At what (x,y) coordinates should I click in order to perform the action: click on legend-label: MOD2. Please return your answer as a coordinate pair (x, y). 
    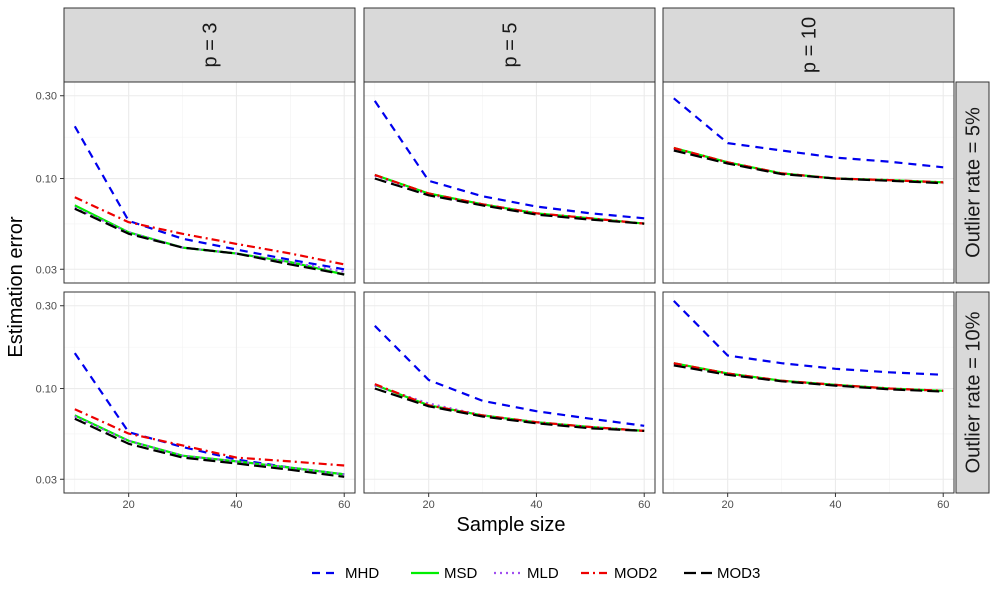
    Looking at the image, I should click on (635, 573).